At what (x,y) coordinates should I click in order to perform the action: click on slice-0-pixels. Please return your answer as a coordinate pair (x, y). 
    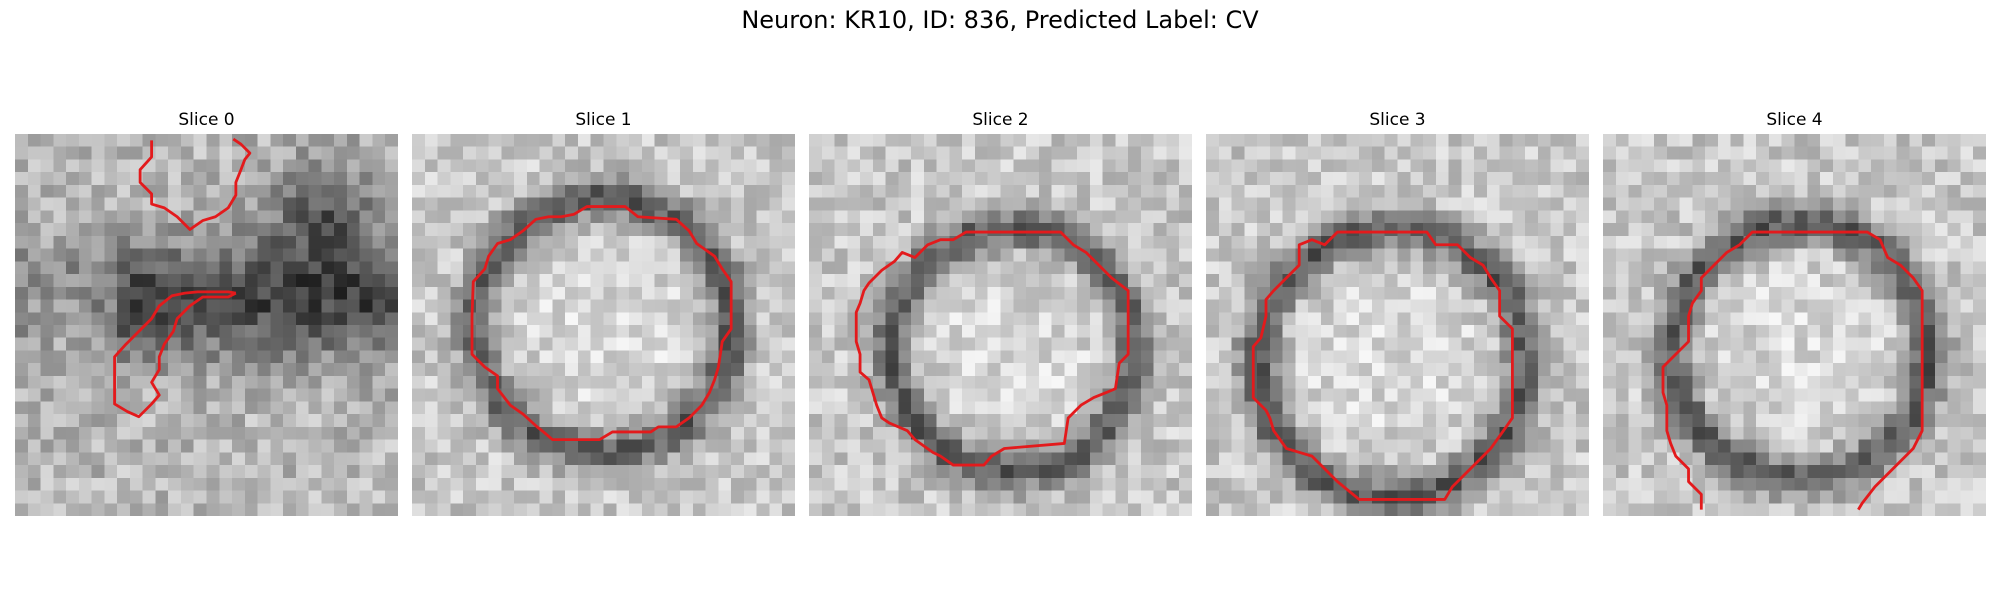
    Looking at the image, I should click on (206, 325).